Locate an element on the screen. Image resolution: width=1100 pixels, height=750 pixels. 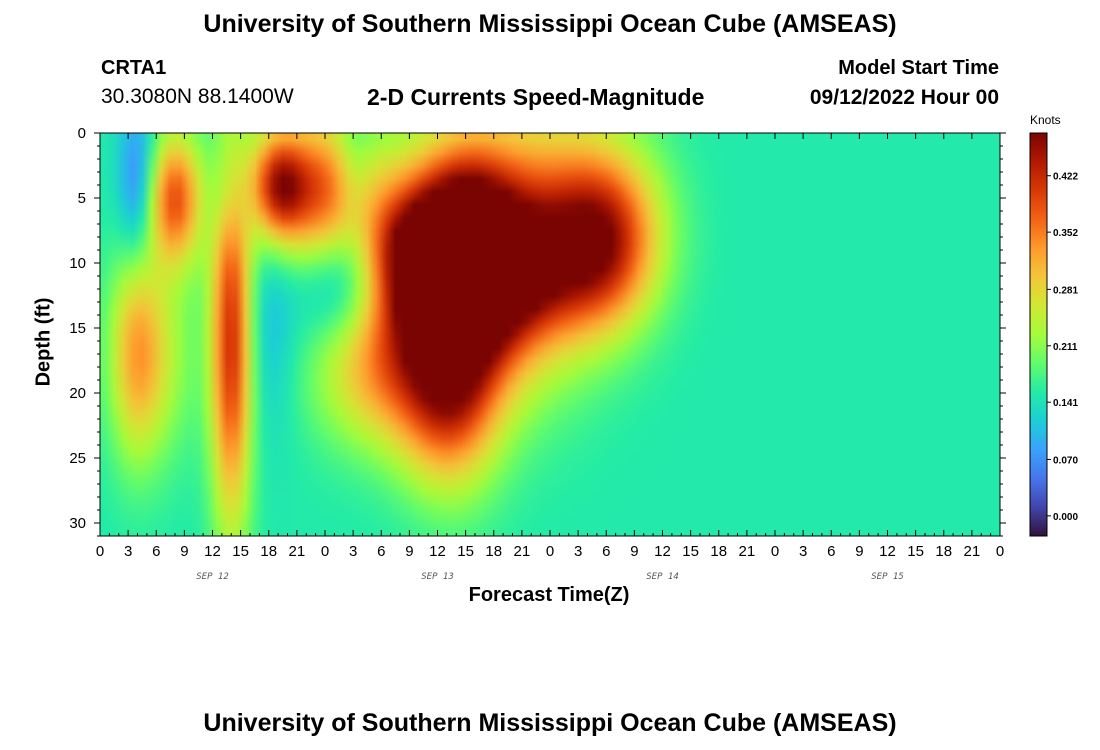
y-tick-label: 10 is located at coordinates (77, 263).